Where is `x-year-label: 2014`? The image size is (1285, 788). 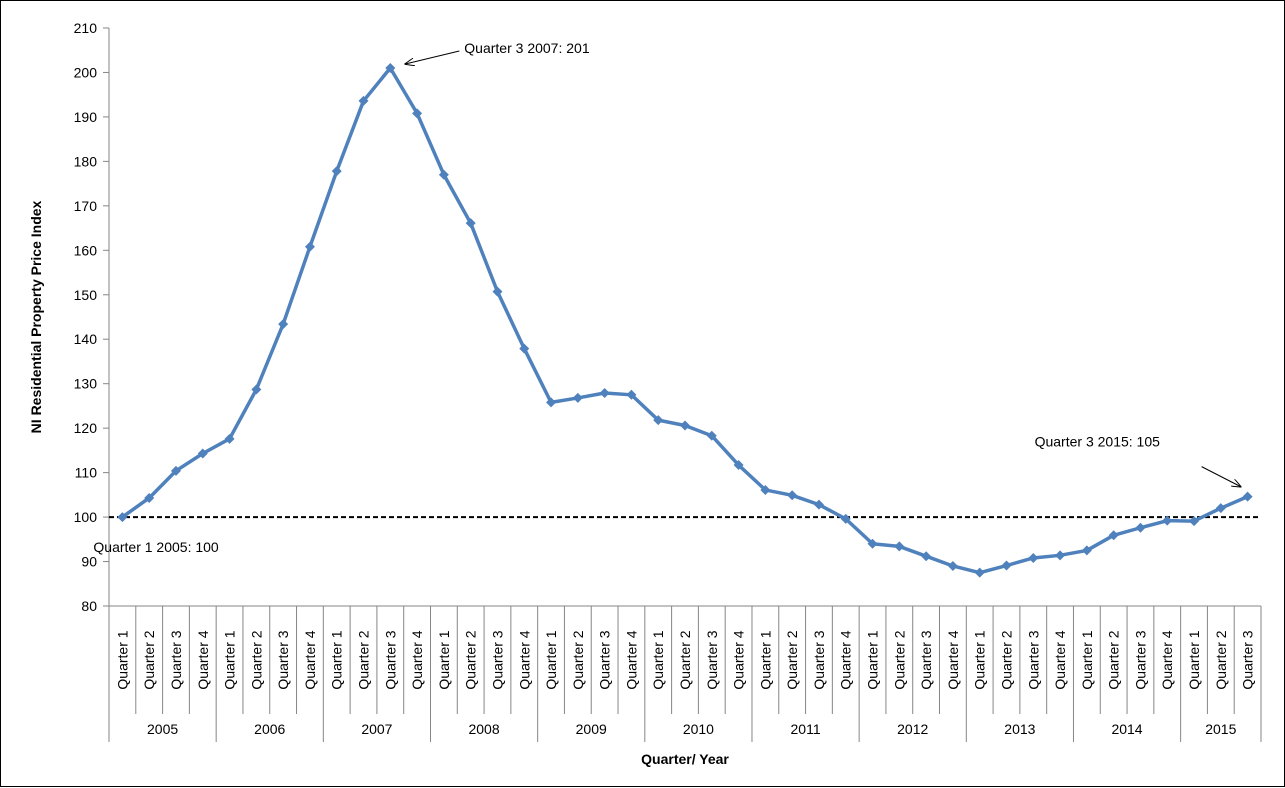 x-year-label: 2014 is located at coordinates (1126, 729).